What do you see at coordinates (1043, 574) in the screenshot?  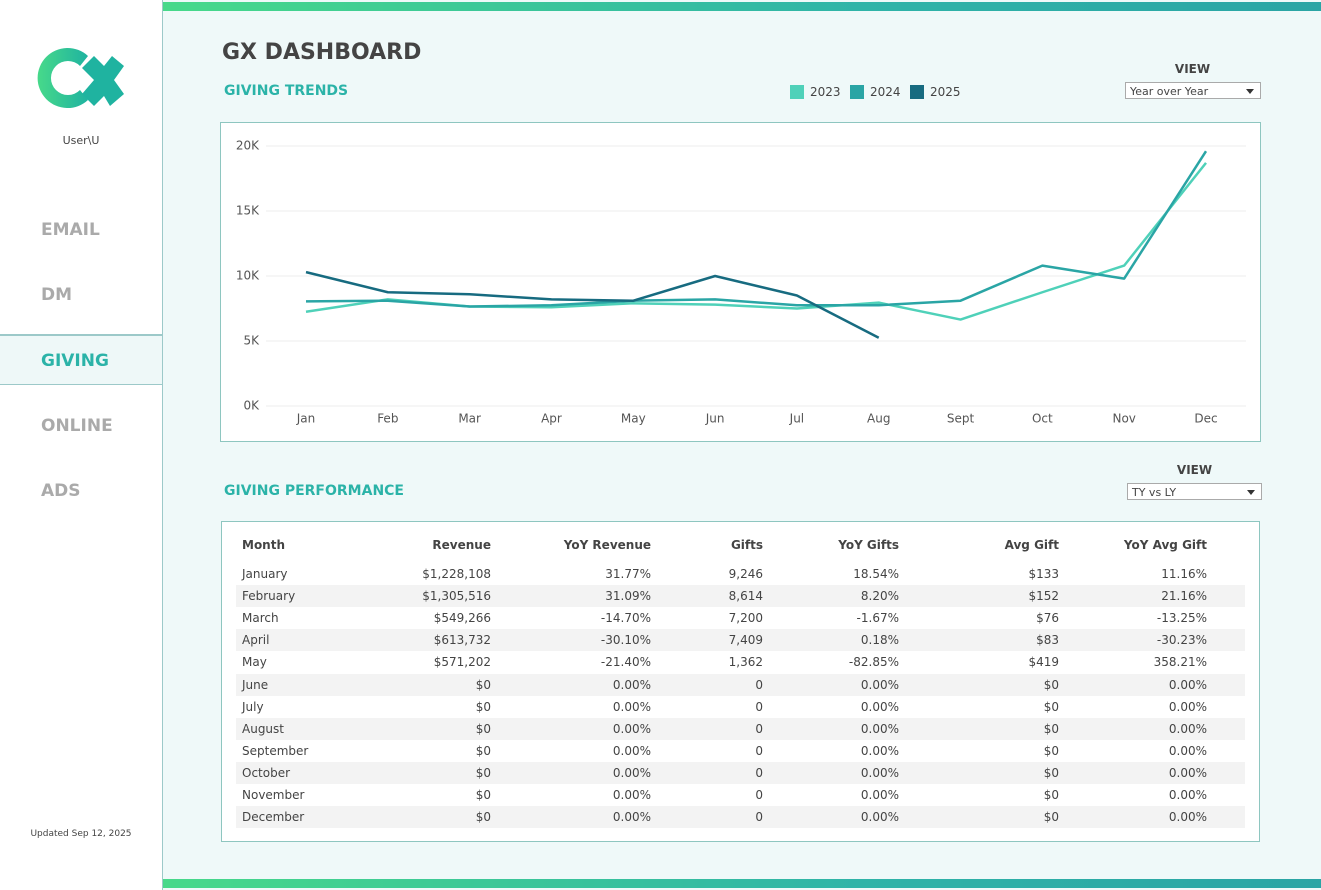 I see `table-cell: $133` at bounding box center [1043, 574].